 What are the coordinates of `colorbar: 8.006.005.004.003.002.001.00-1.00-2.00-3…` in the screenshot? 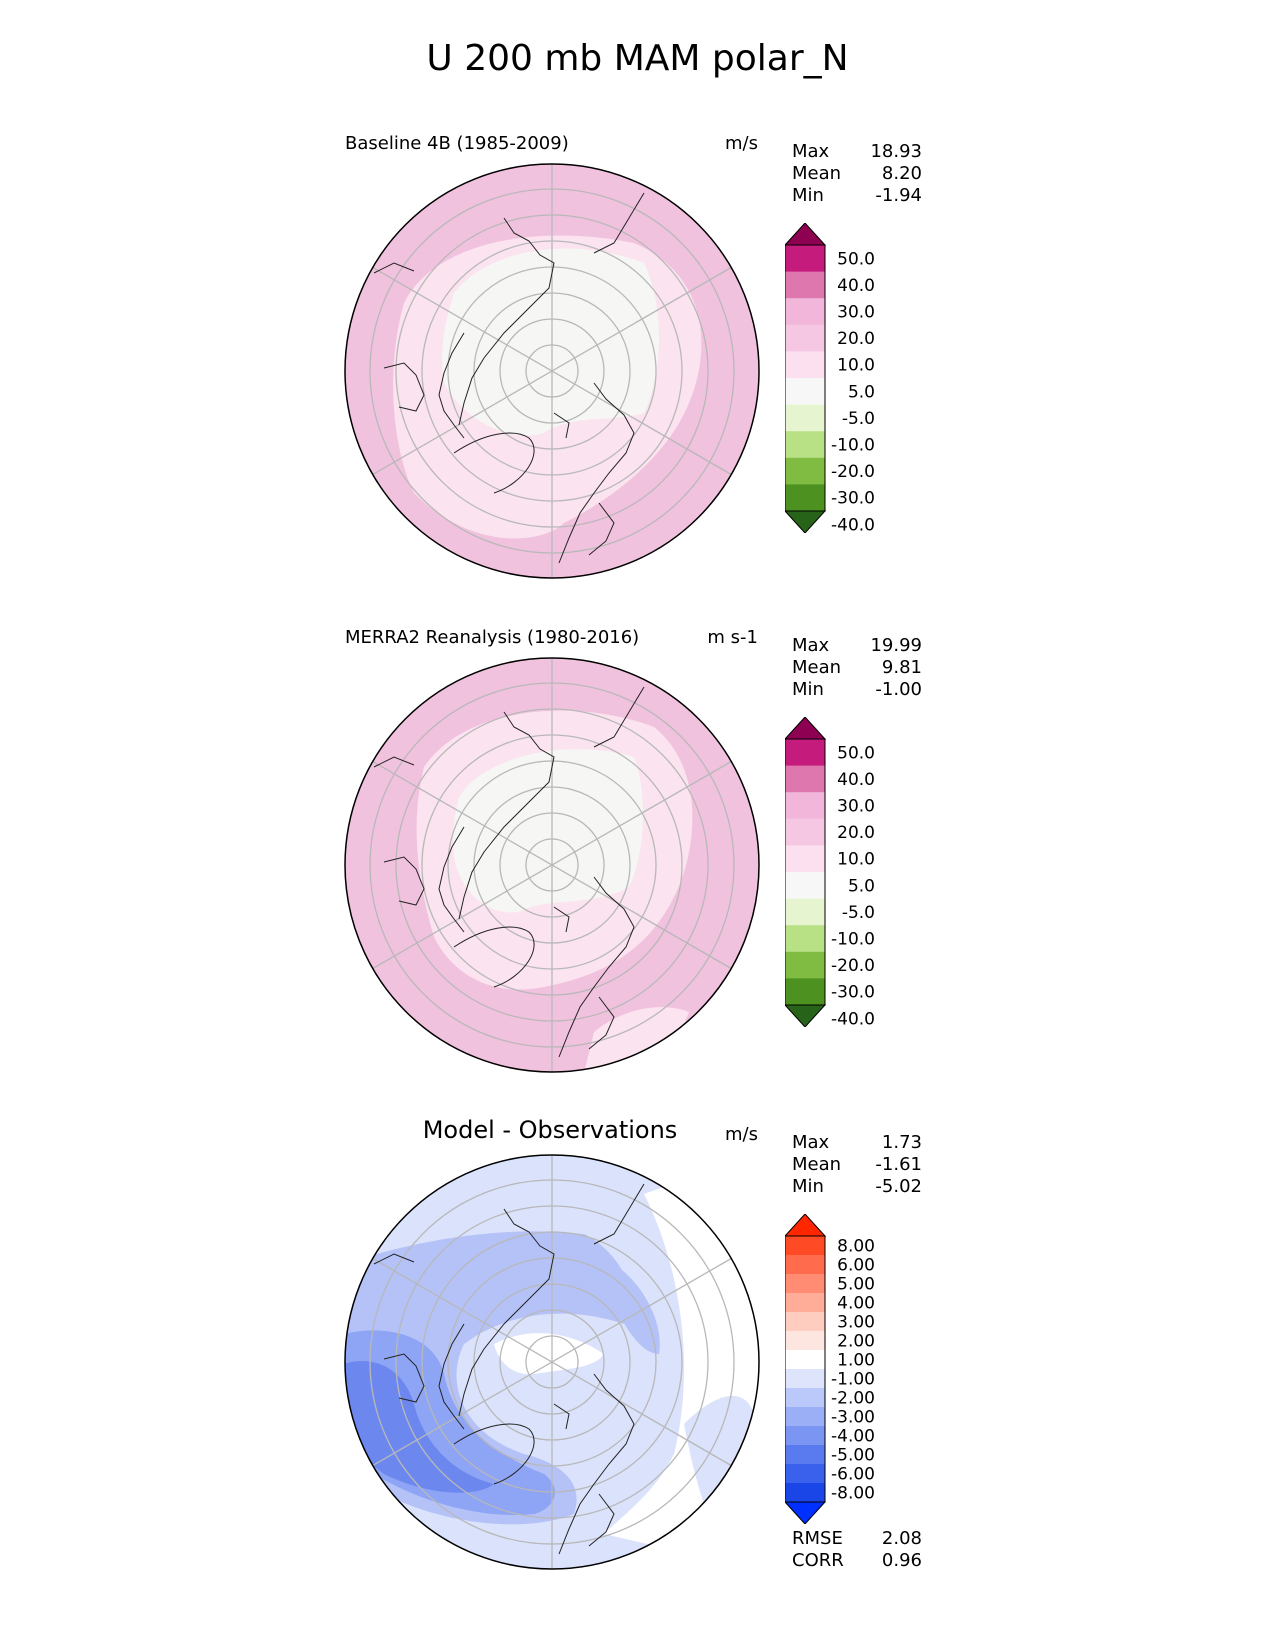 It's located at (830, 1369).